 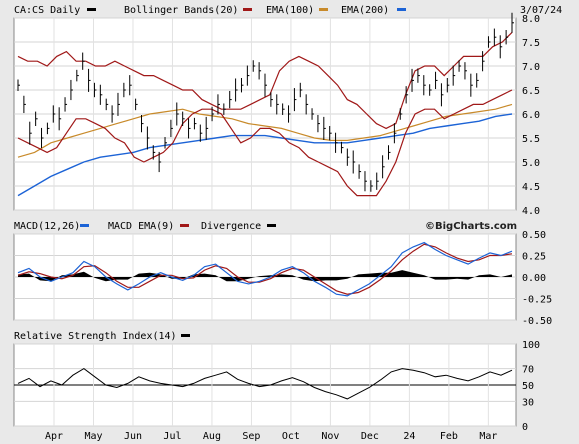 I want to click on signal-legend-swatch, so click(x=184, y=225).